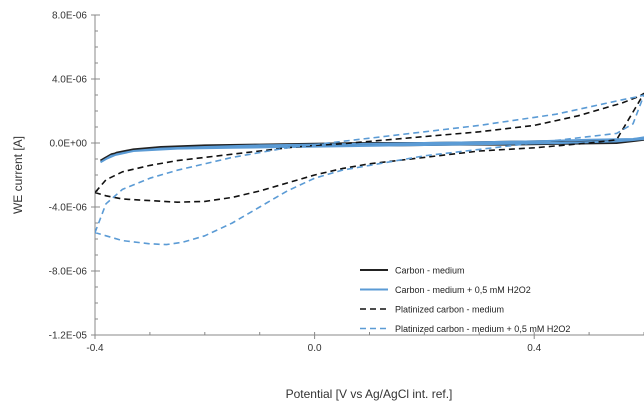 This screenshot has height=405, width=644. Describe the element at coordinates (534, 348) in the screenshot. I see `x-tick-label: 0.4` at that location.